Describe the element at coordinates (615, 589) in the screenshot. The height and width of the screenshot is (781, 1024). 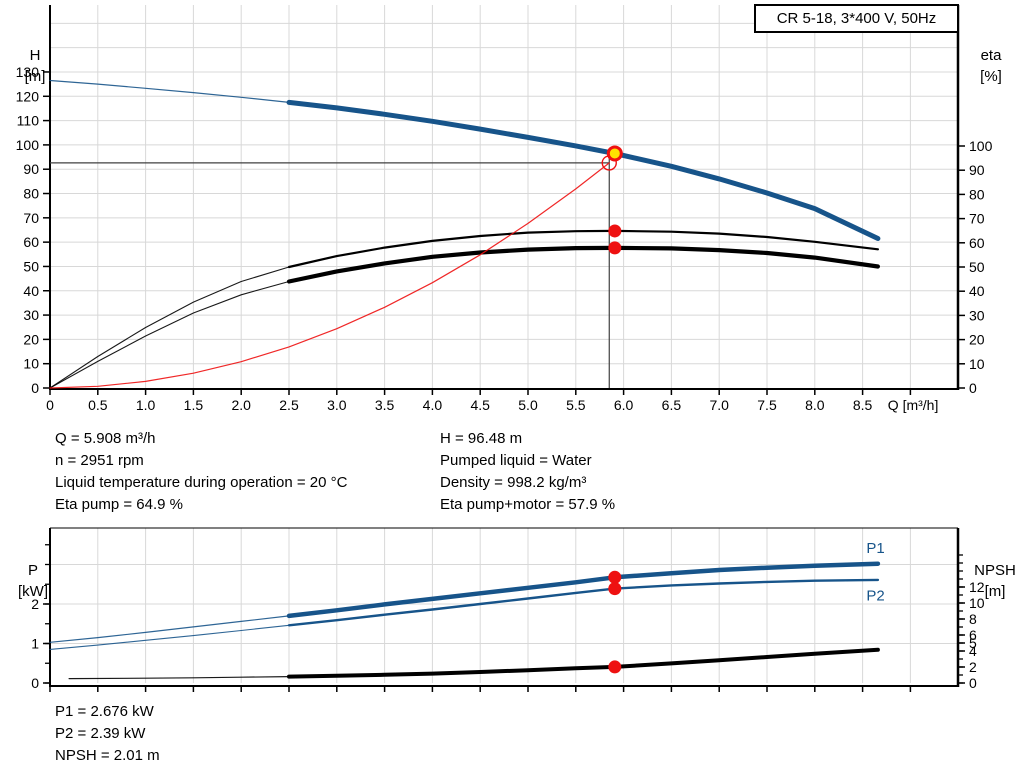
I see `duty-point-p2` at that location.